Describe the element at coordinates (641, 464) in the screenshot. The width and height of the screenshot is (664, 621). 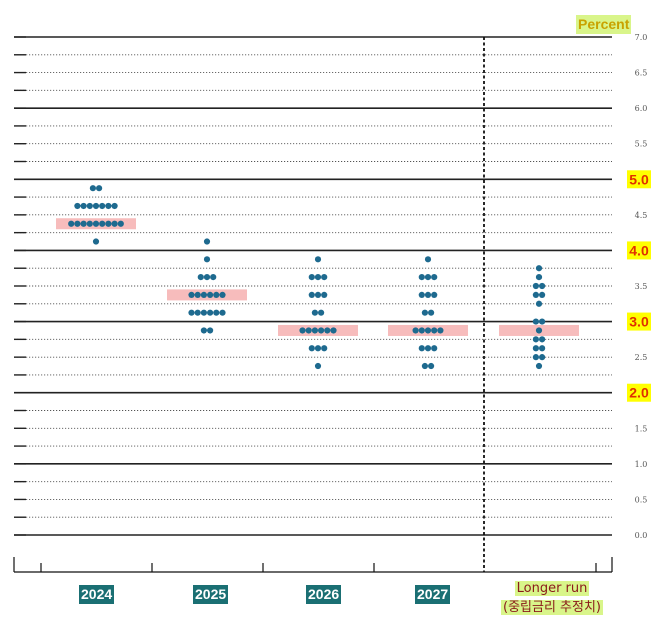
I see `y-tick-label: 1.0` at that location.